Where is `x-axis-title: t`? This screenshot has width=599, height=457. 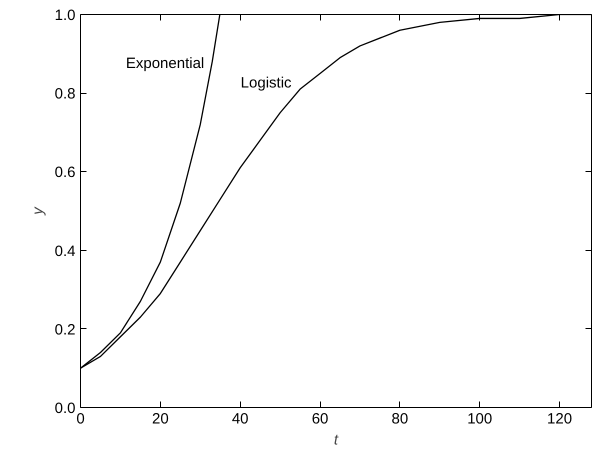 x-axis-title: t is located at coordinates (336, 440).